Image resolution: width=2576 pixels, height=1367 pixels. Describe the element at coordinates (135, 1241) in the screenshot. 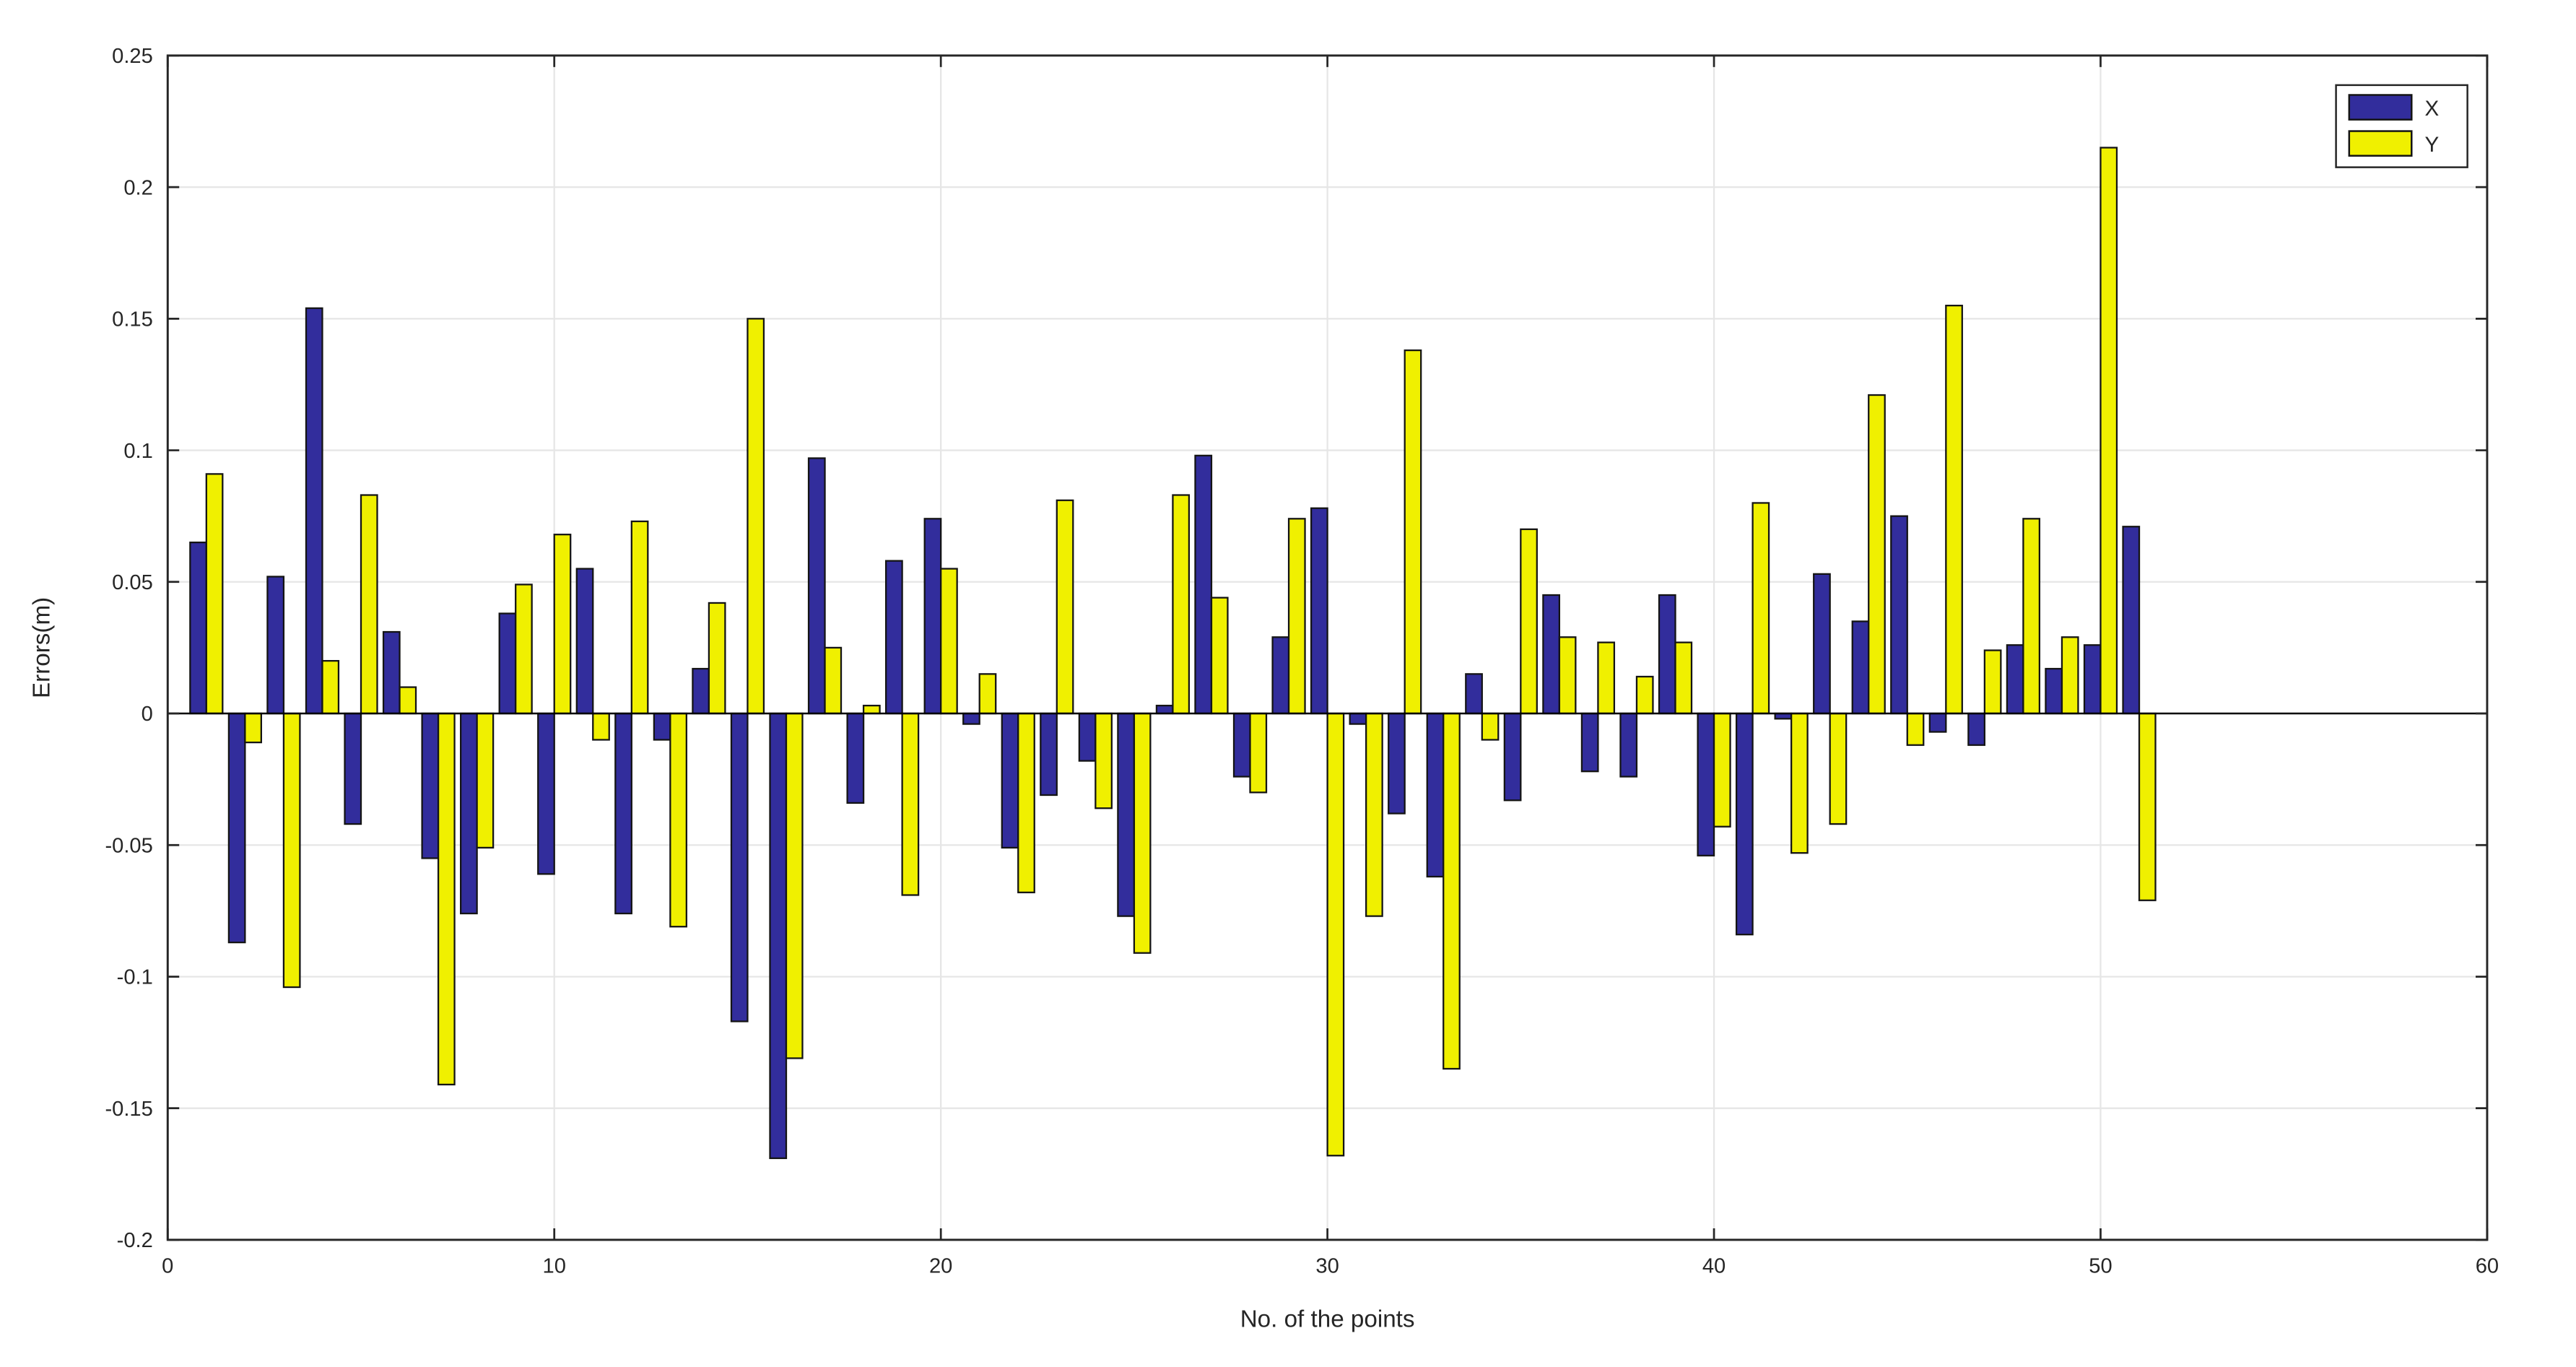

I see `y-tick-label: -0.2` at that location.